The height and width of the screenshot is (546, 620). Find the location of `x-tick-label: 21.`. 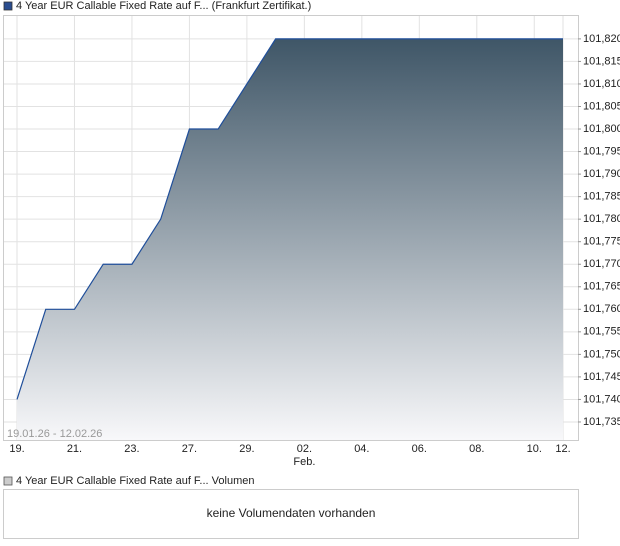

x-tick-label: 21. is located at coordinates (74, 449).